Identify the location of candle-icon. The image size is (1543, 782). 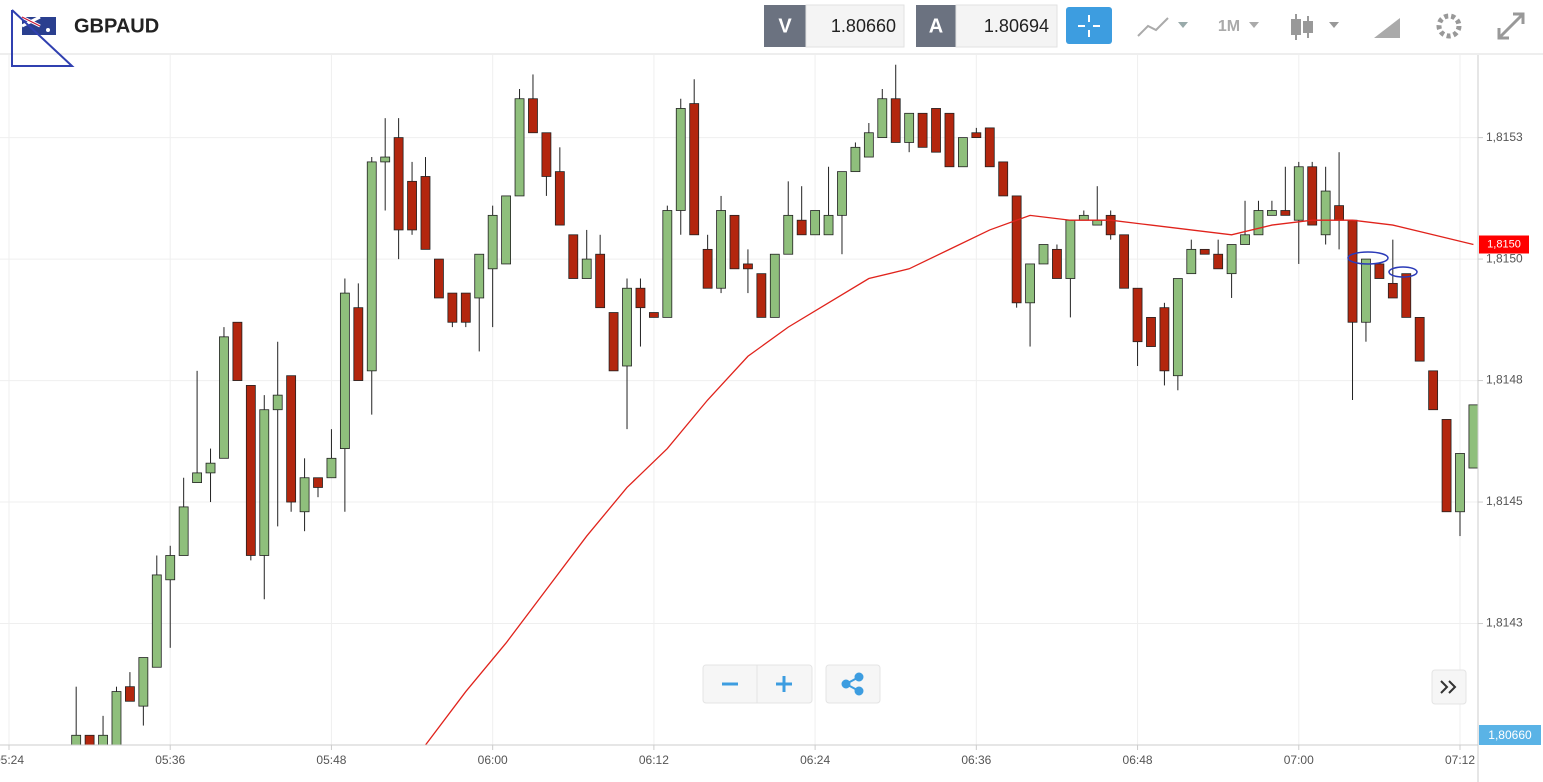
(1315, 27).